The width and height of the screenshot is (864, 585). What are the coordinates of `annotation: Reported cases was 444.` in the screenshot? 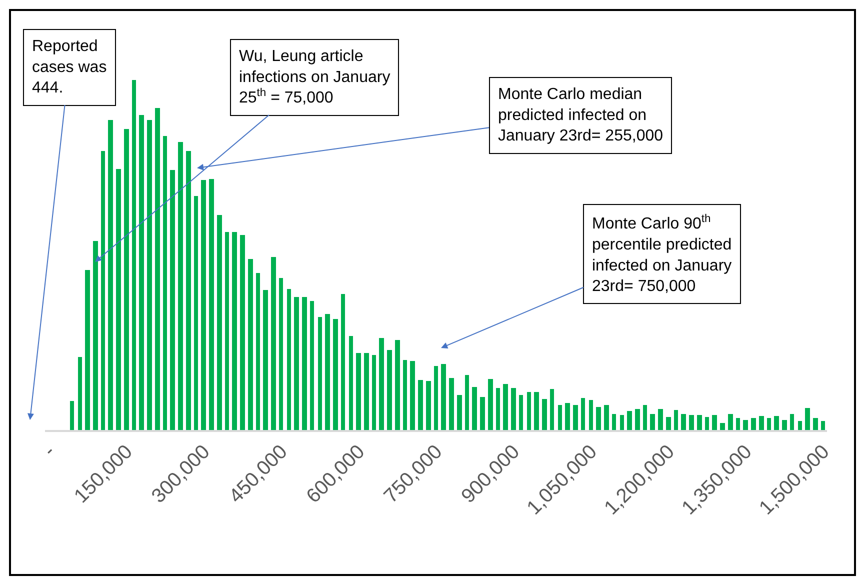 It's located at (69, 67).